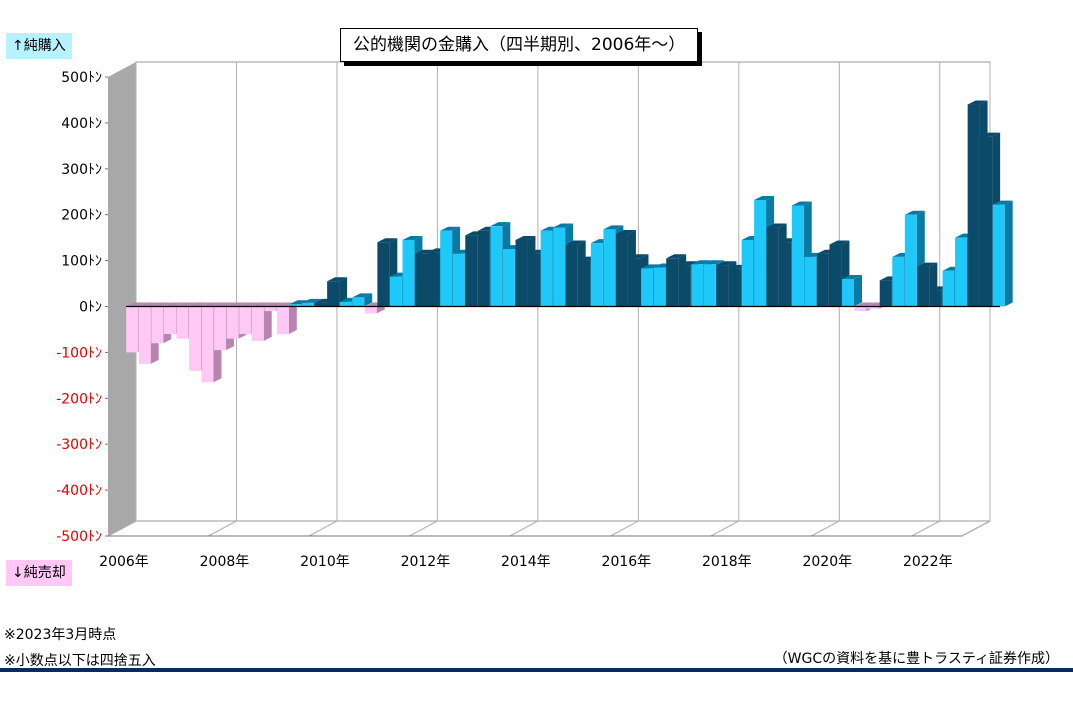 The width and height of the screenshot is (1073, 706). What do you see at coordinates (526, 562) in the screenshot?
I see `x-tick-label: 2014年` at bounding box center [526, 562].